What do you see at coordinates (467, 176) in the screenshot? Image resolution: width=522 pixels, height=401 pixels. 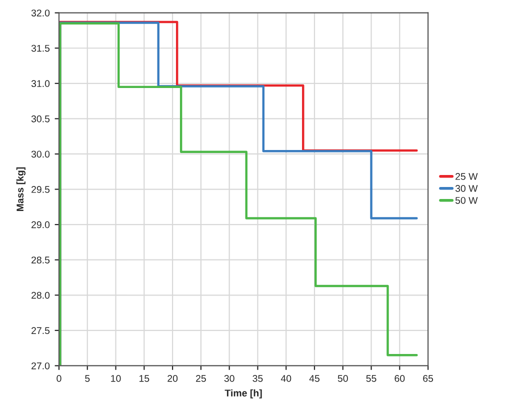 I see `legend-label: 25 W` at bounding box center [467, 176].